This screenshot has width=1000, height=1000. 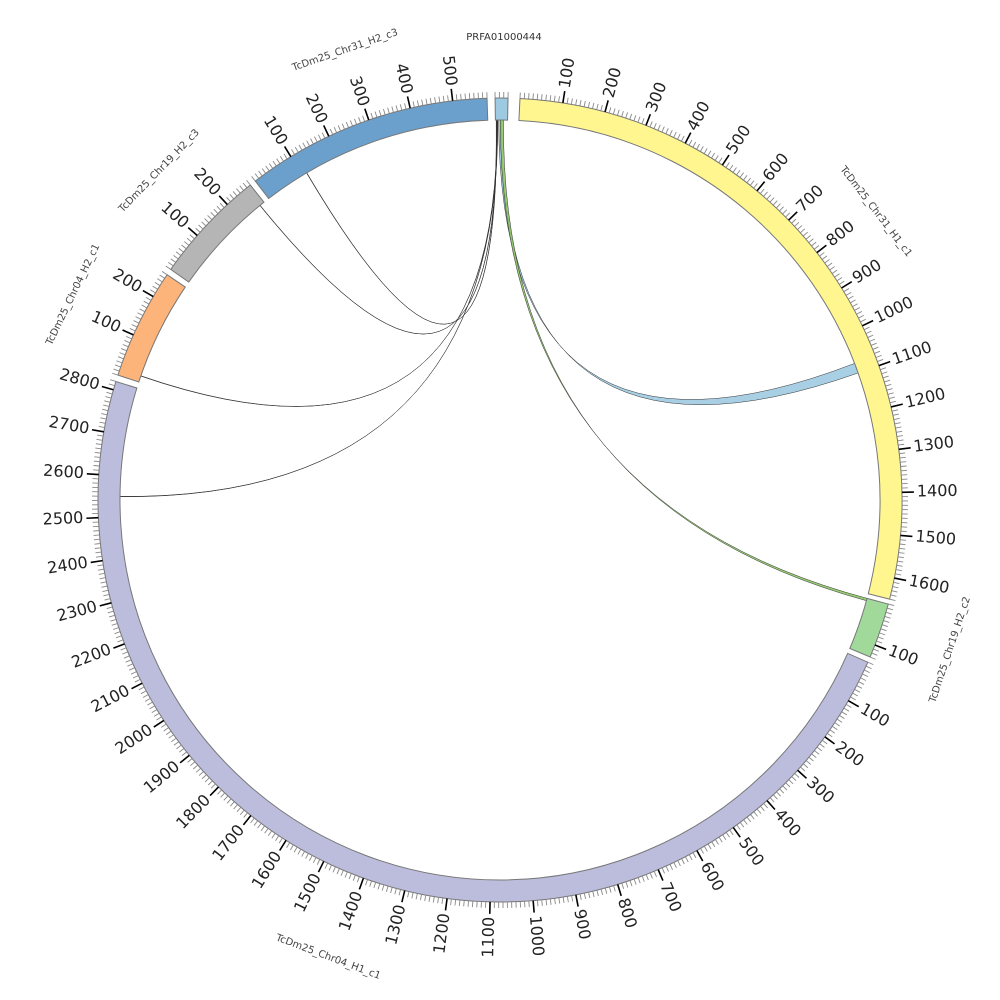 What do you see at coordinates (110, 698) in the screenshot?
I see `tick-label: 2100` at bounding box center [110, 698].